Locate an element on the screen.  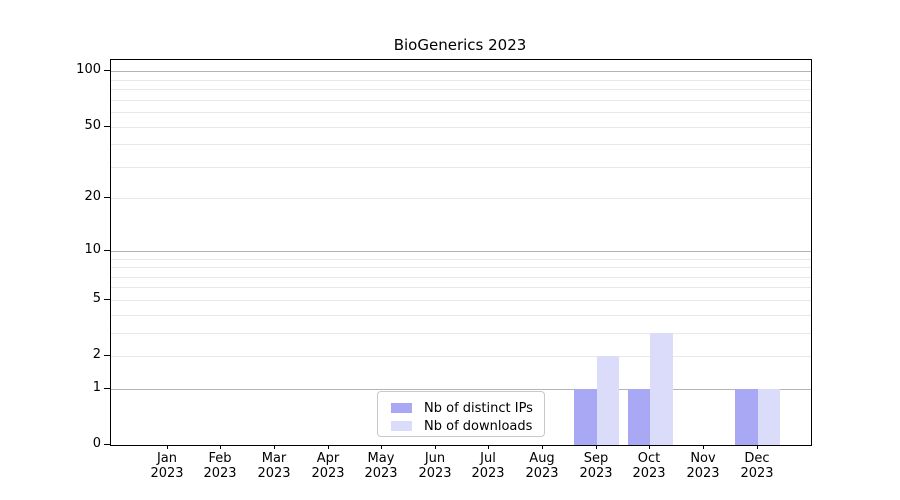
x-tick-label: Aug 2023 is located at coordinates (542, 466).